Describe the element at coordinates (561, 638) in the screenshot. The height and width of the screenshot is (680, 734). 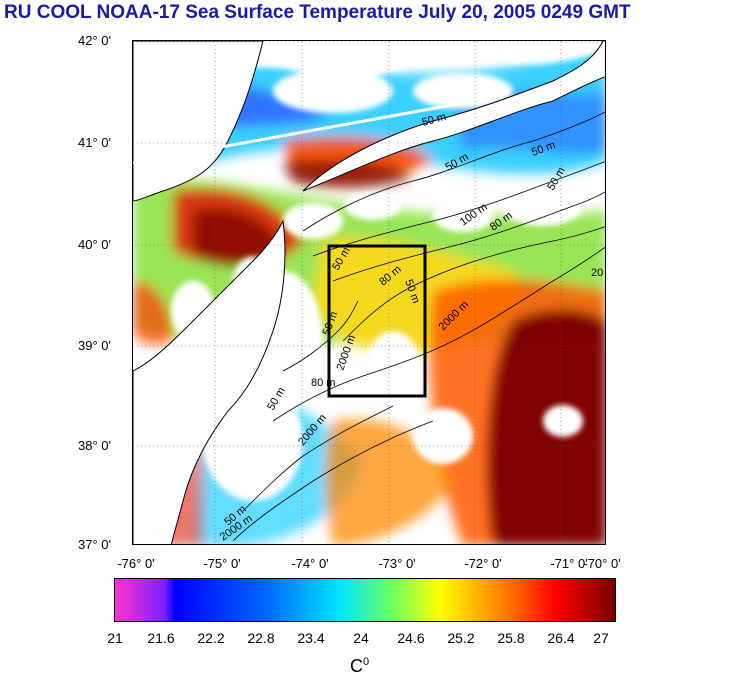
I see `colorbar-tick: 26.4` at that location.